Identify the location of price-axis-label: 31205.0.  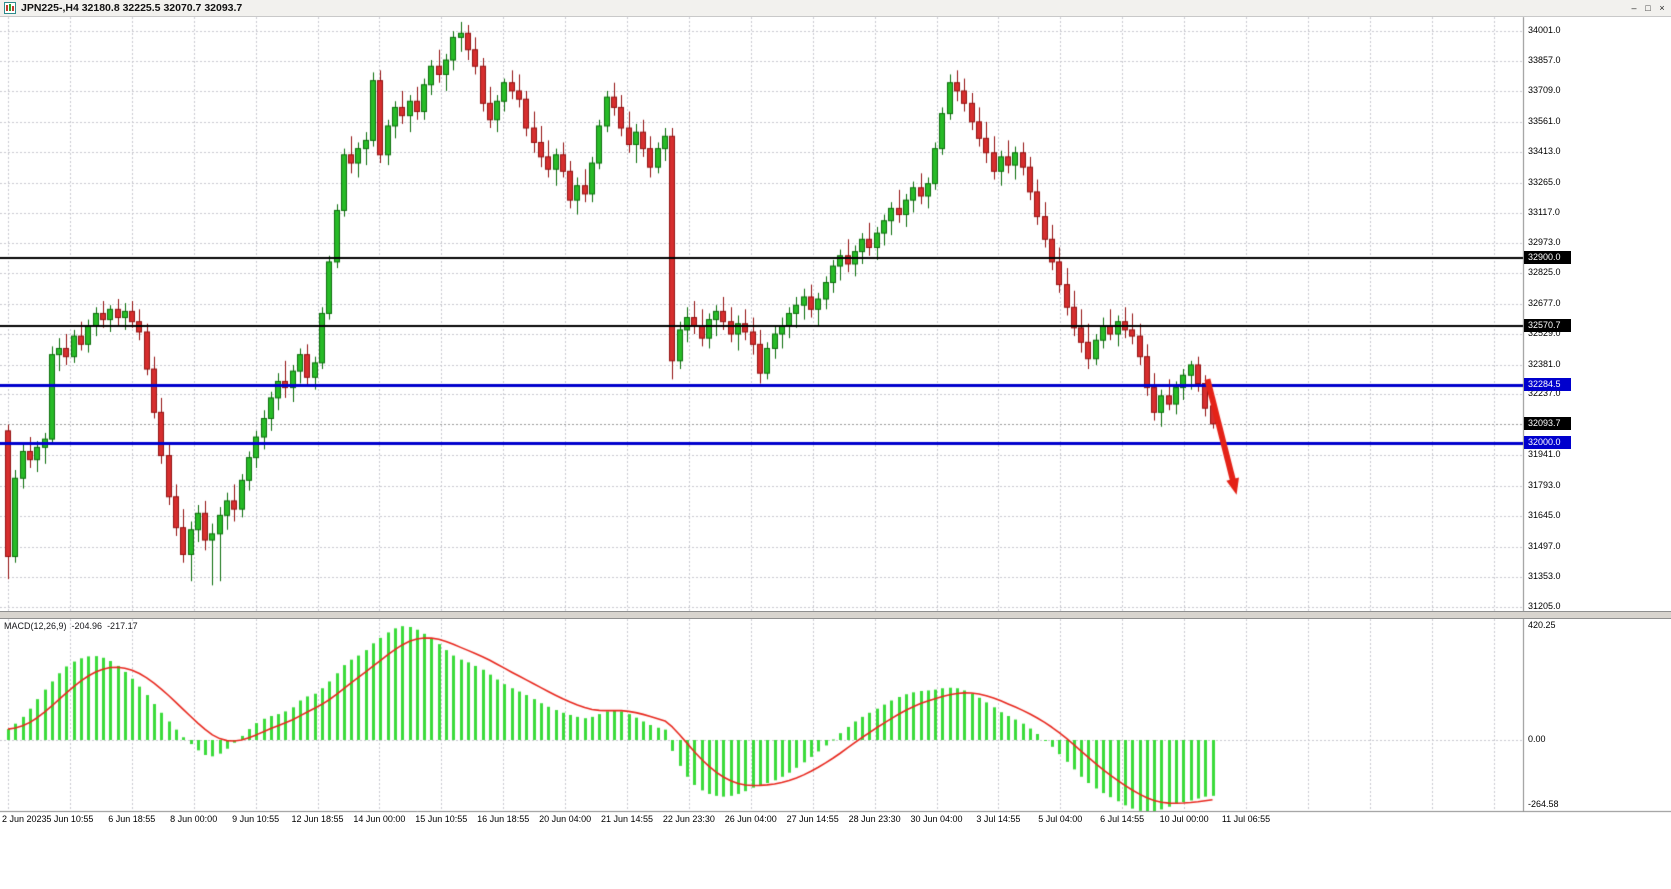
(1544, 606).